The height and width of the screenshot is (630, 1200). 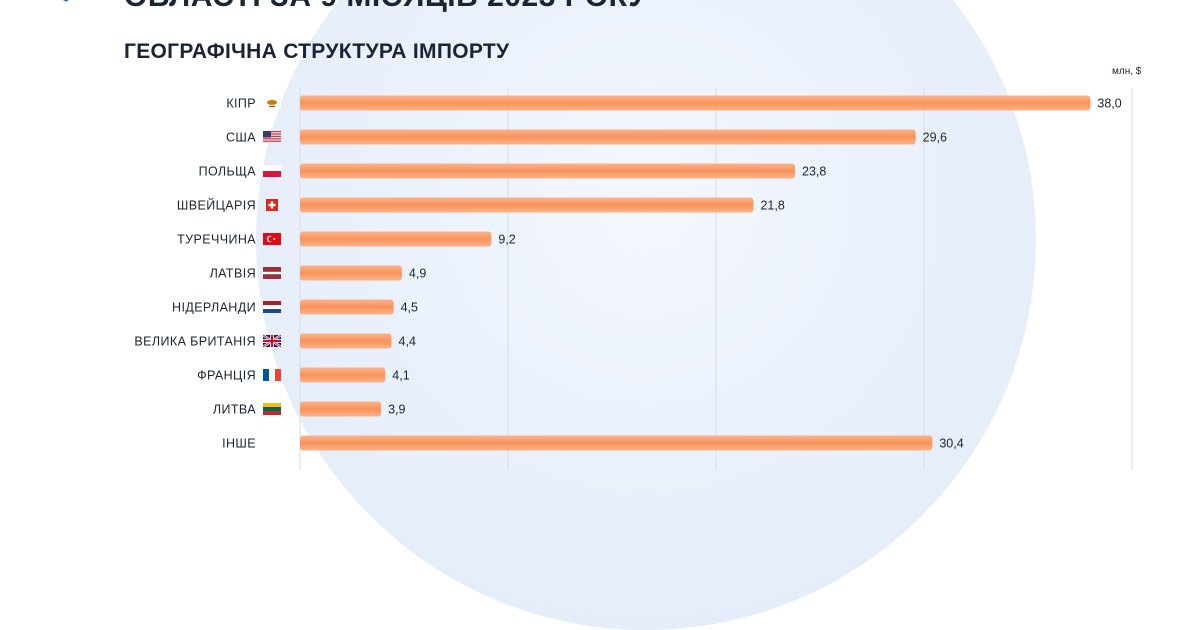 I want to click on poland-flag-icon, so click(x=272, y=171).